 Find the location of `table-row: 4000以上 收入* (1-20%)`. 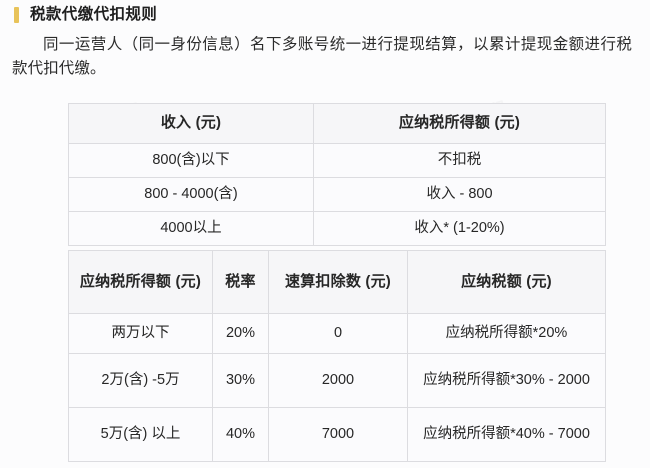

table-row: 4000以上 收入* (1-20%) is located at coordinates (337, 228).